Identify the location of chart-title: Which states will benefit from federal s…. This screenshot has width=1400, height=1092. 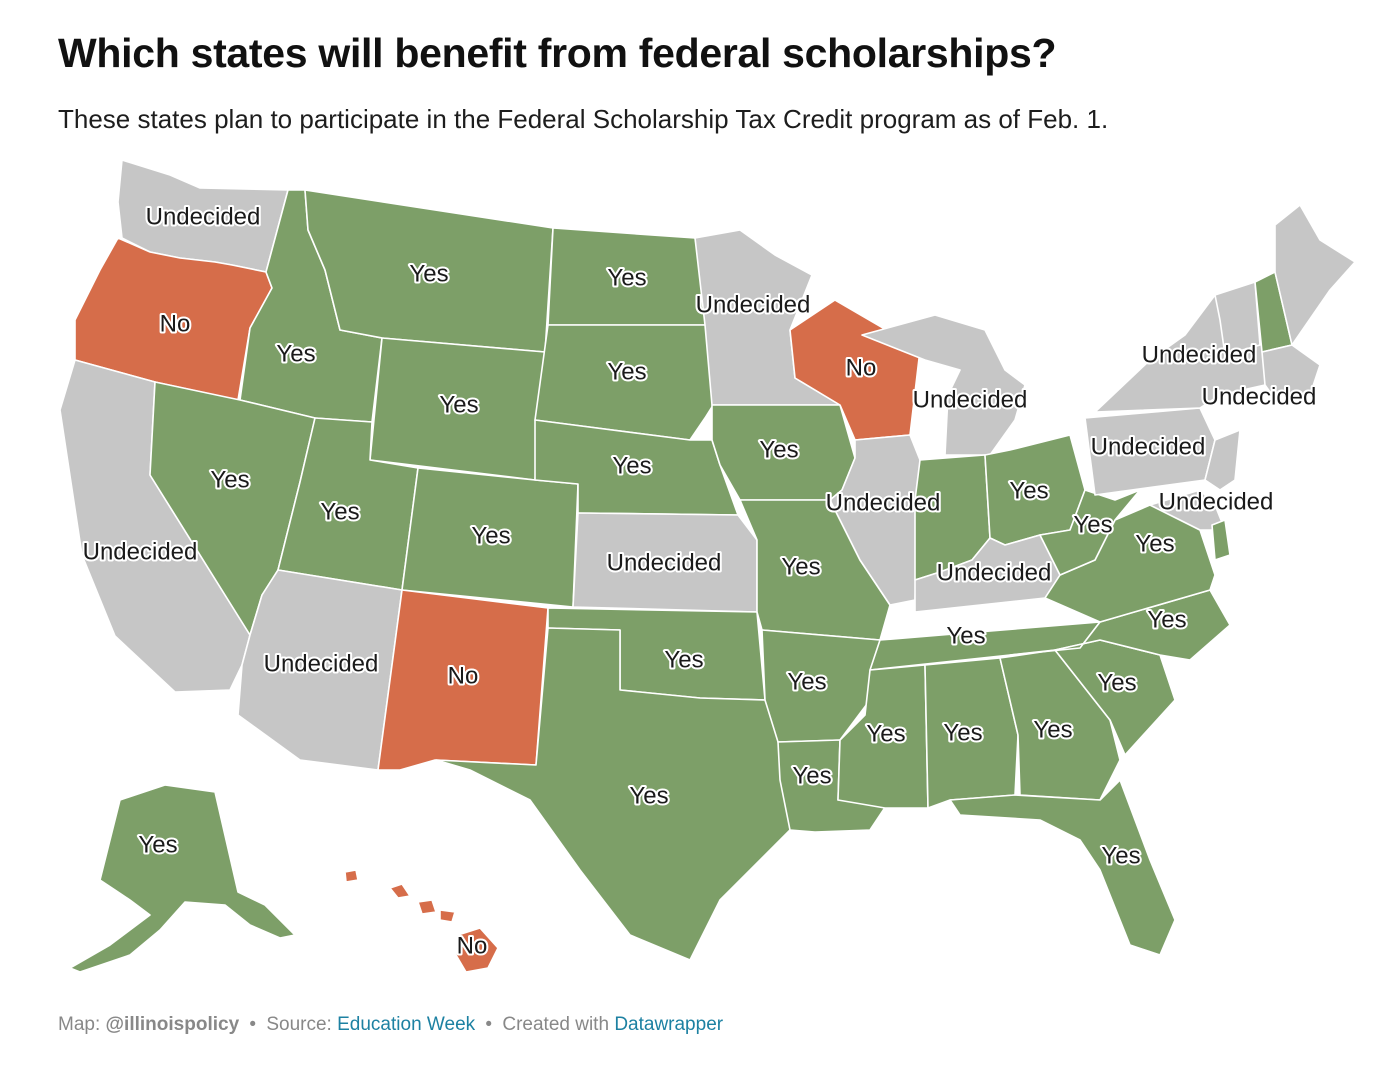
(557, 53).